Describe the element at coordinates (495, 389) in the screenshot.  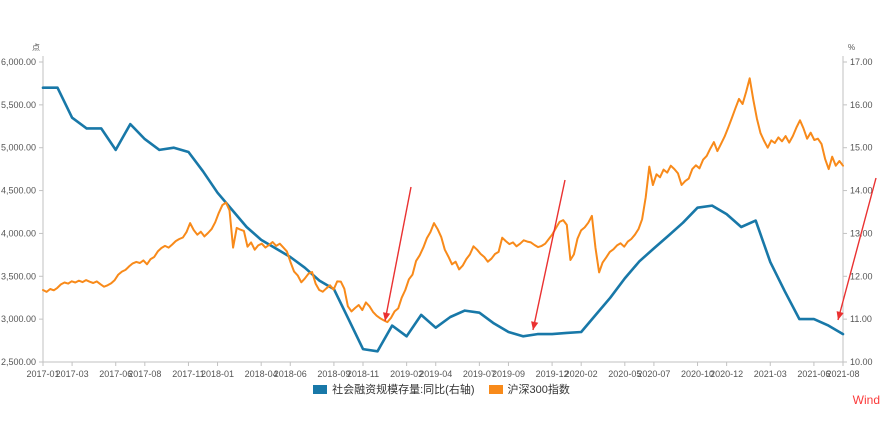
I see `legend-swatch-orange` at that location.